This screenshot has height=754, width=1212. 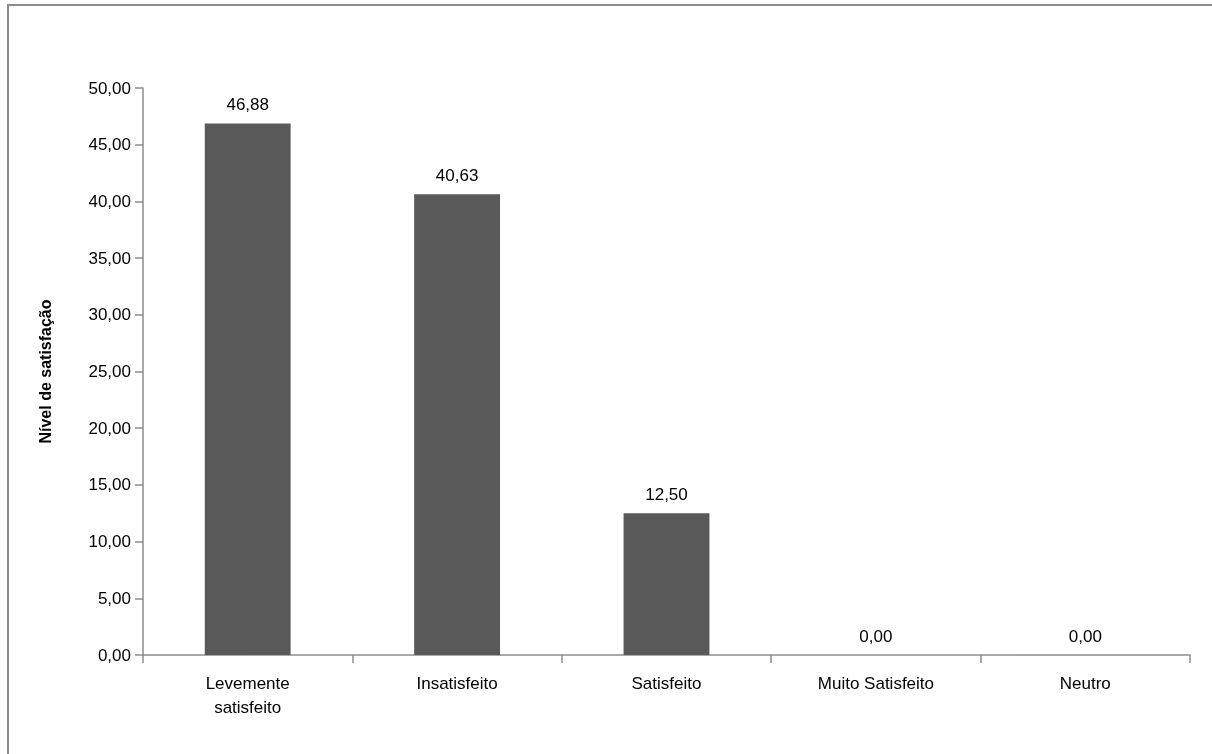 I want to click on data-label: 40,63, so click(x=457, y=176).